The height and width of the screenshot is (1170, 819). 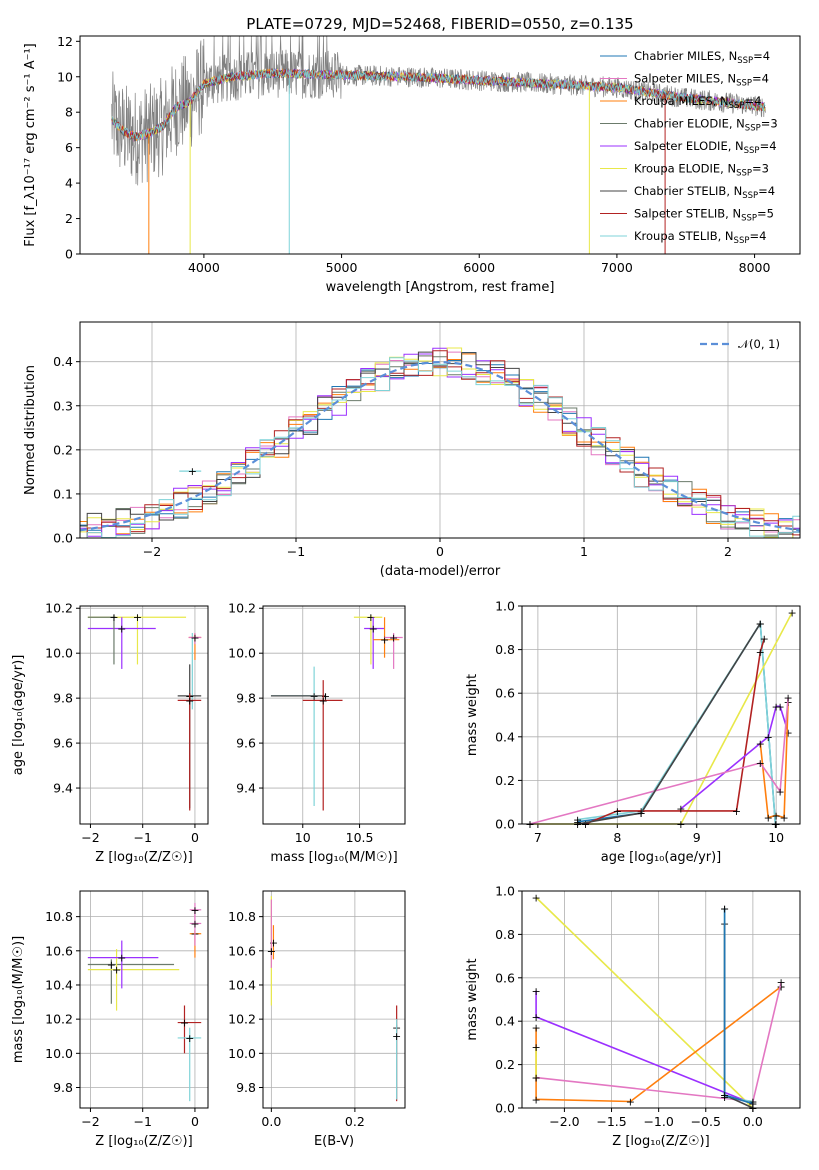 What do you see at coordinates (334, 1141) in the screenshot?
I see `x-axis-label: E(B-V)` at bounding box center [334, 1141].